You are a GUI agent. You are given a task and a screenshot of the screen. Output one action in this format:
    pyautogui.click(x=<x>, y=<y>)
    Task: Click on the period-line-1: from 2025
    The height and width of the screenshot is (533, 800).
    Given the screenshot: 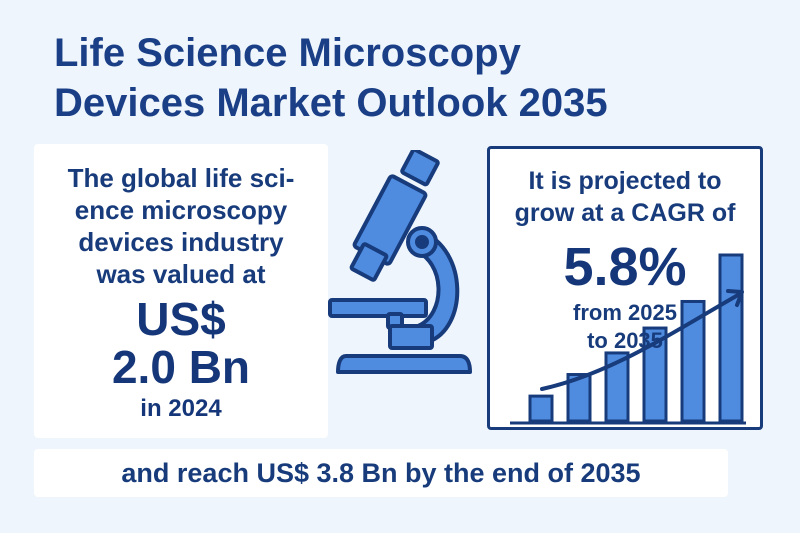 What is the action you would take?
    pyautogui.click(x=625, y=312)
    